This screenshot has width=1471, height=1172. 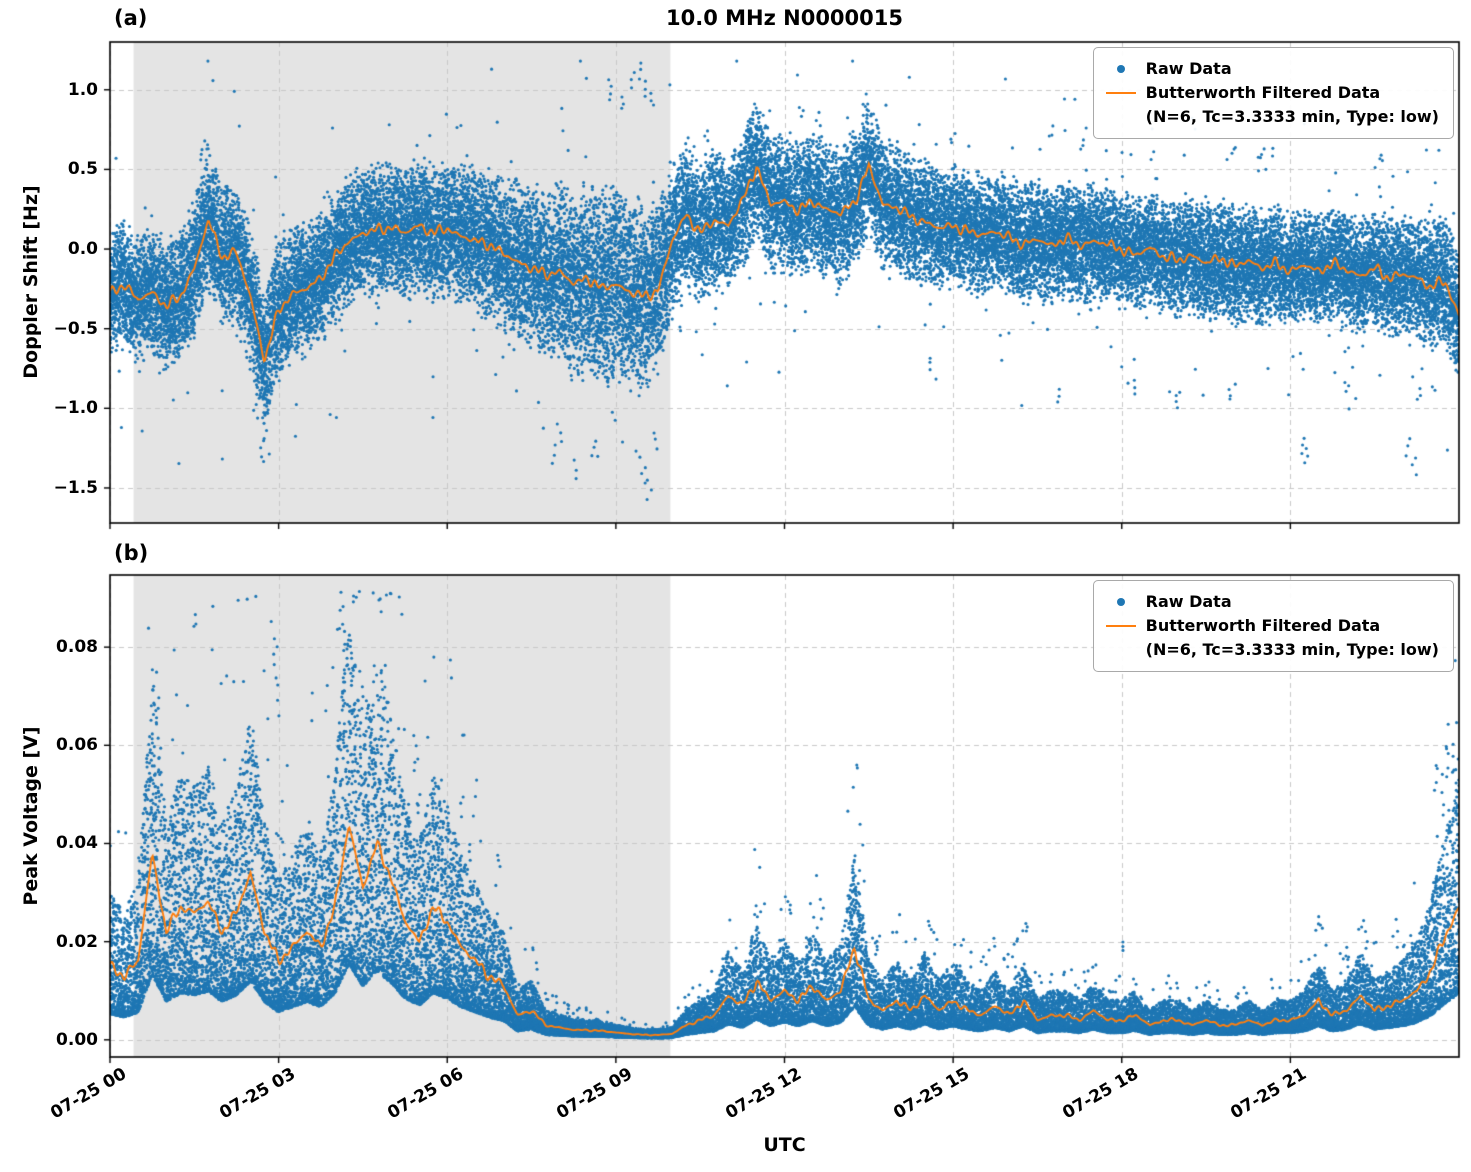 I want to click on y-axis-label-doppler: Doppler Shift [Hz], so click(x=31, y=282).